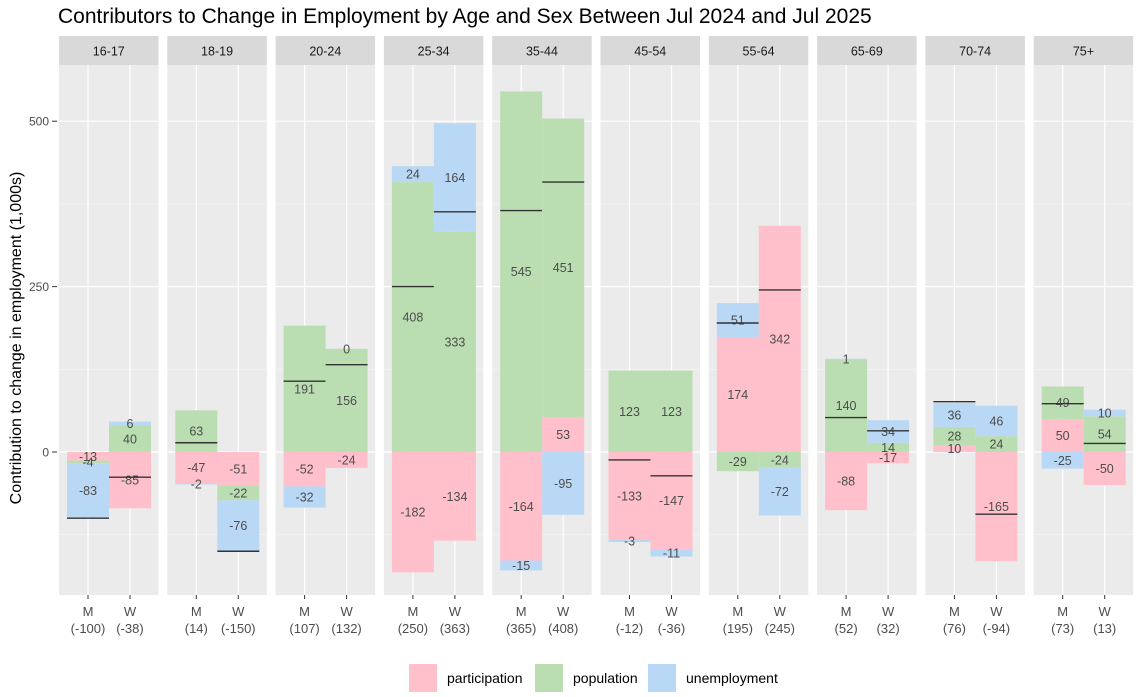 This screenshot has height=697, width=1138. What do you see at coordinates (542, 52) in the screenshot?
I see `facet-label: 35-44` at bounding box center [542, 52].